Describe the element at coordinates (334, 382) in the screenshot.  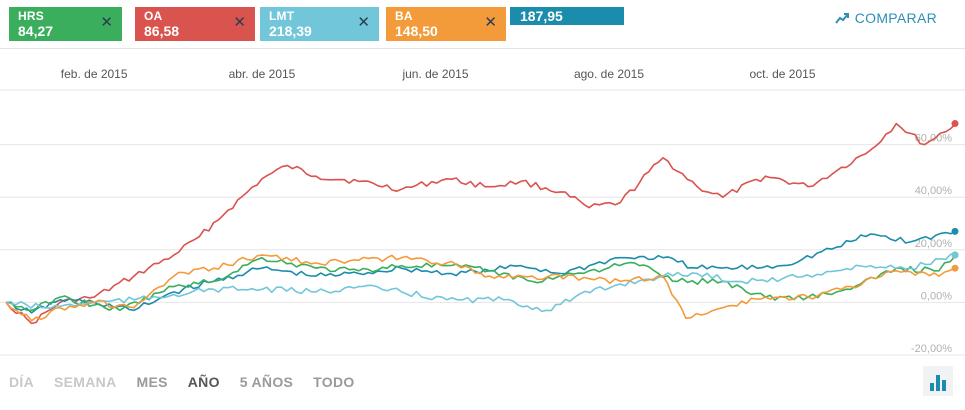
I see `period-todo: TODO` at that location.